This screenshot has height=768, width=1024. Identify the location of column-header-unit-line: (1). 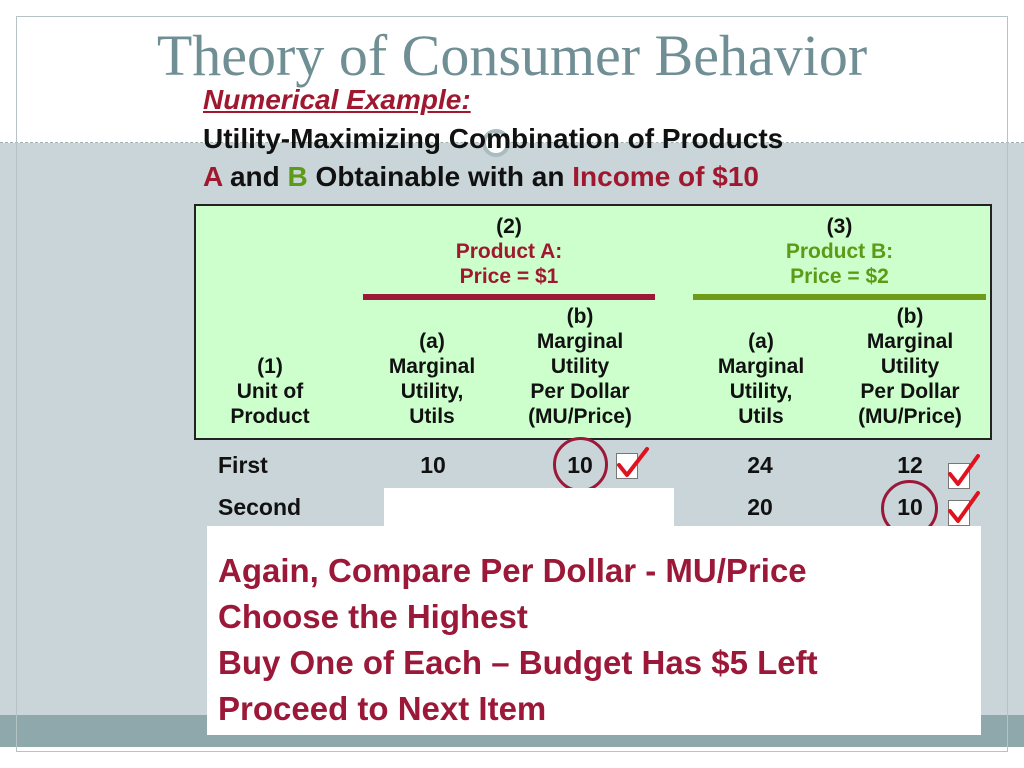
(270, 366).